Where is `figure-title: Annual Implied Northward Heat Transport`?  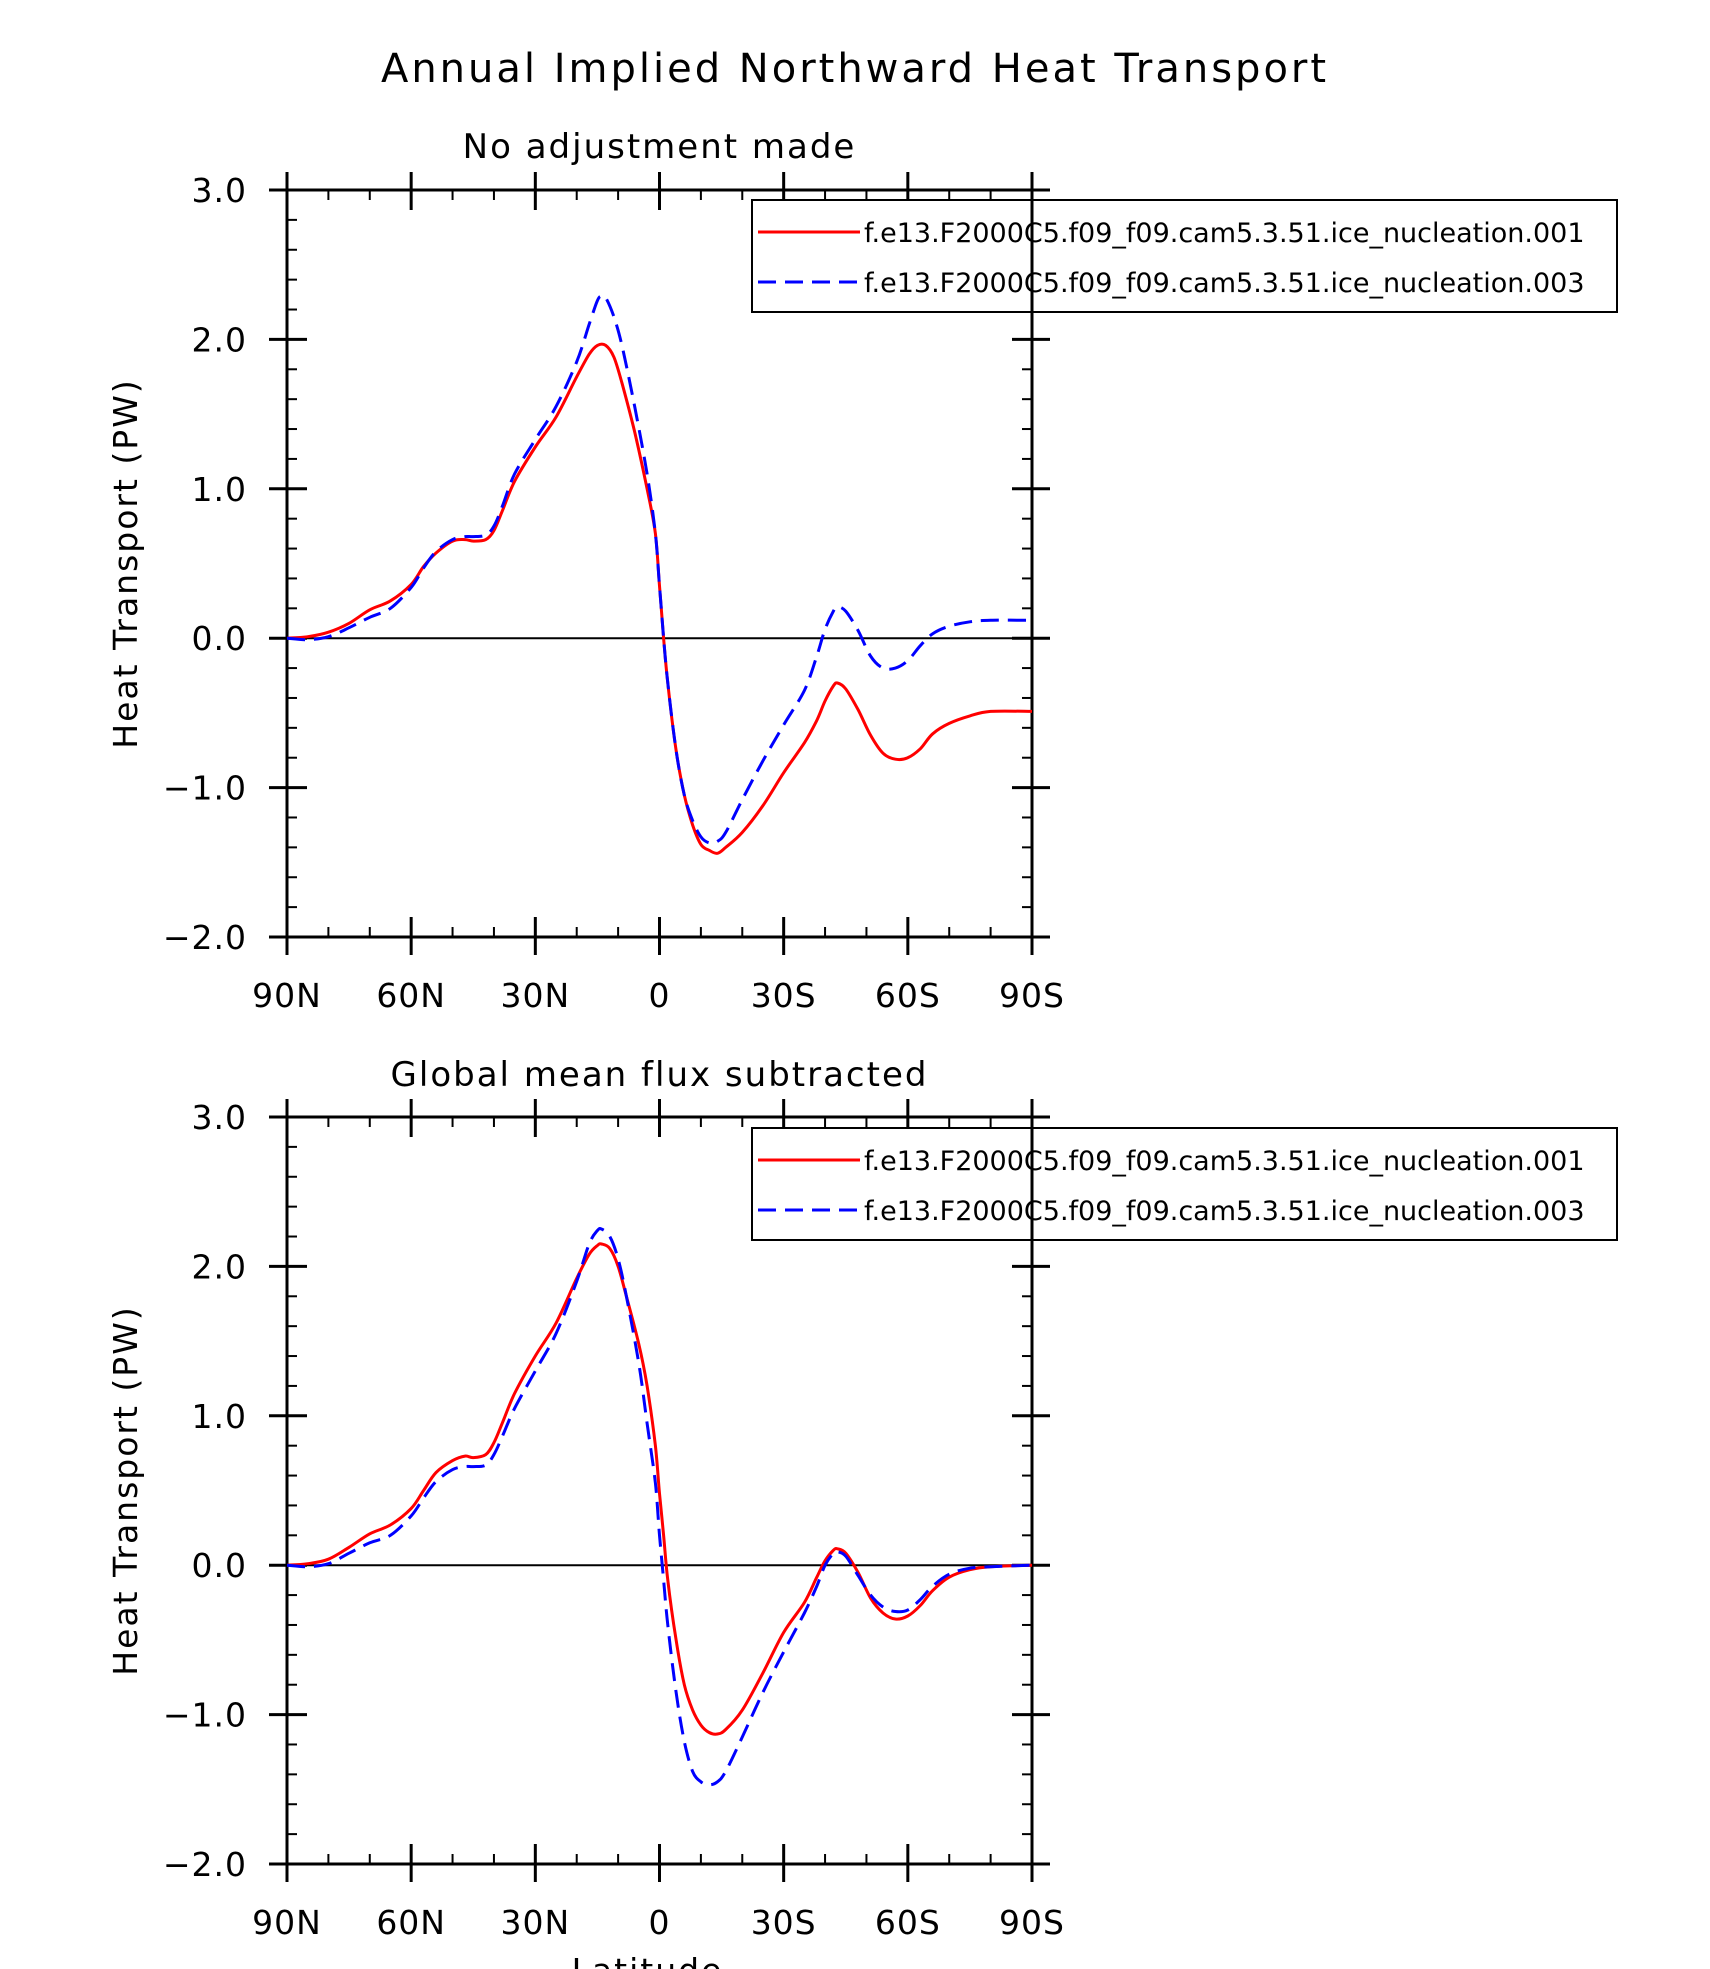 figure-title: Annual Implied Northward Heat Transport is located at coordinates (855, 69).